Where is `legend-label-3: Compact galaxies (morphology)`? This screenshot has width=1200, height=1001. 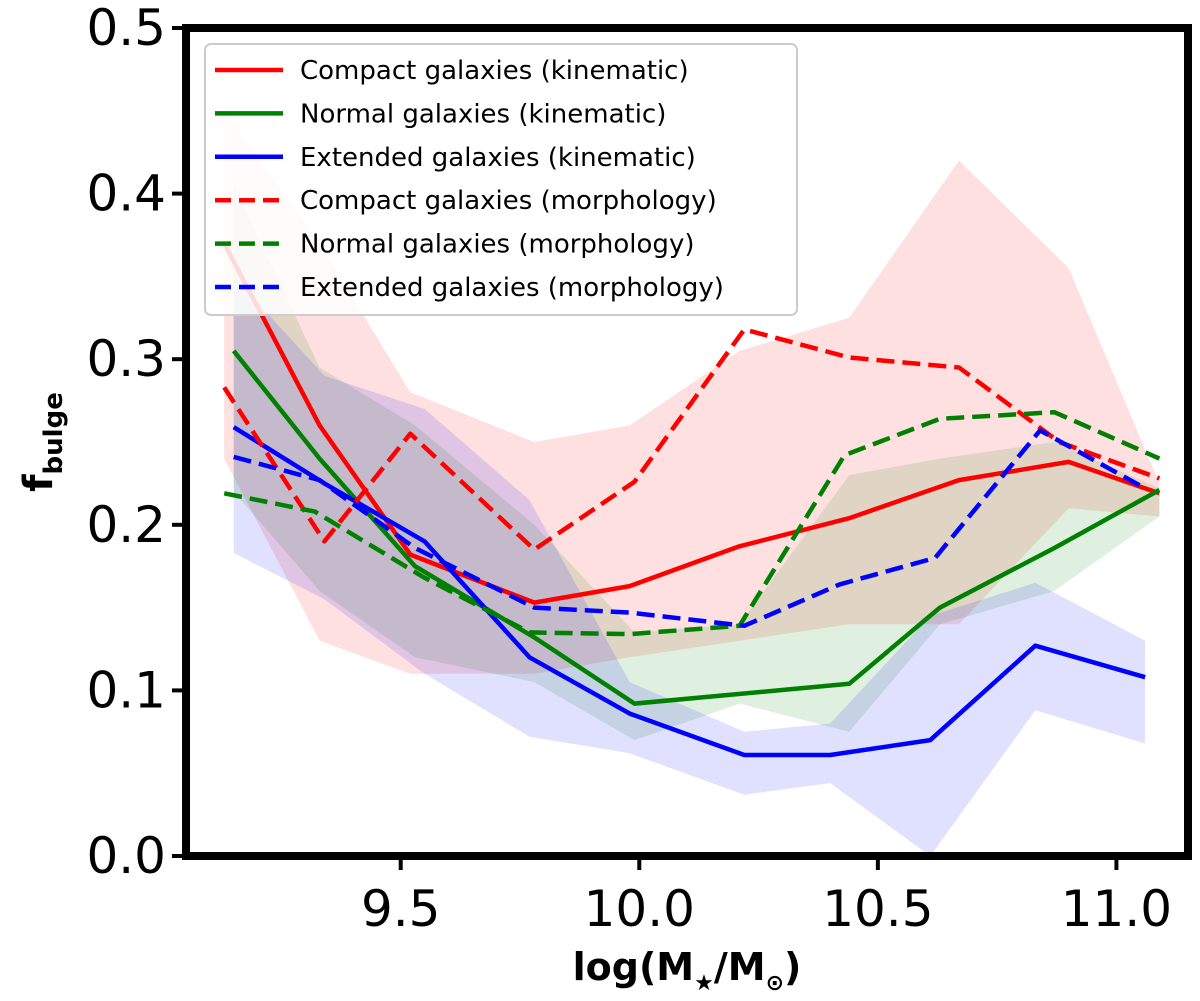 legend-label-3: Compact galaxies (morphology) is located at coordinates (508, 201).